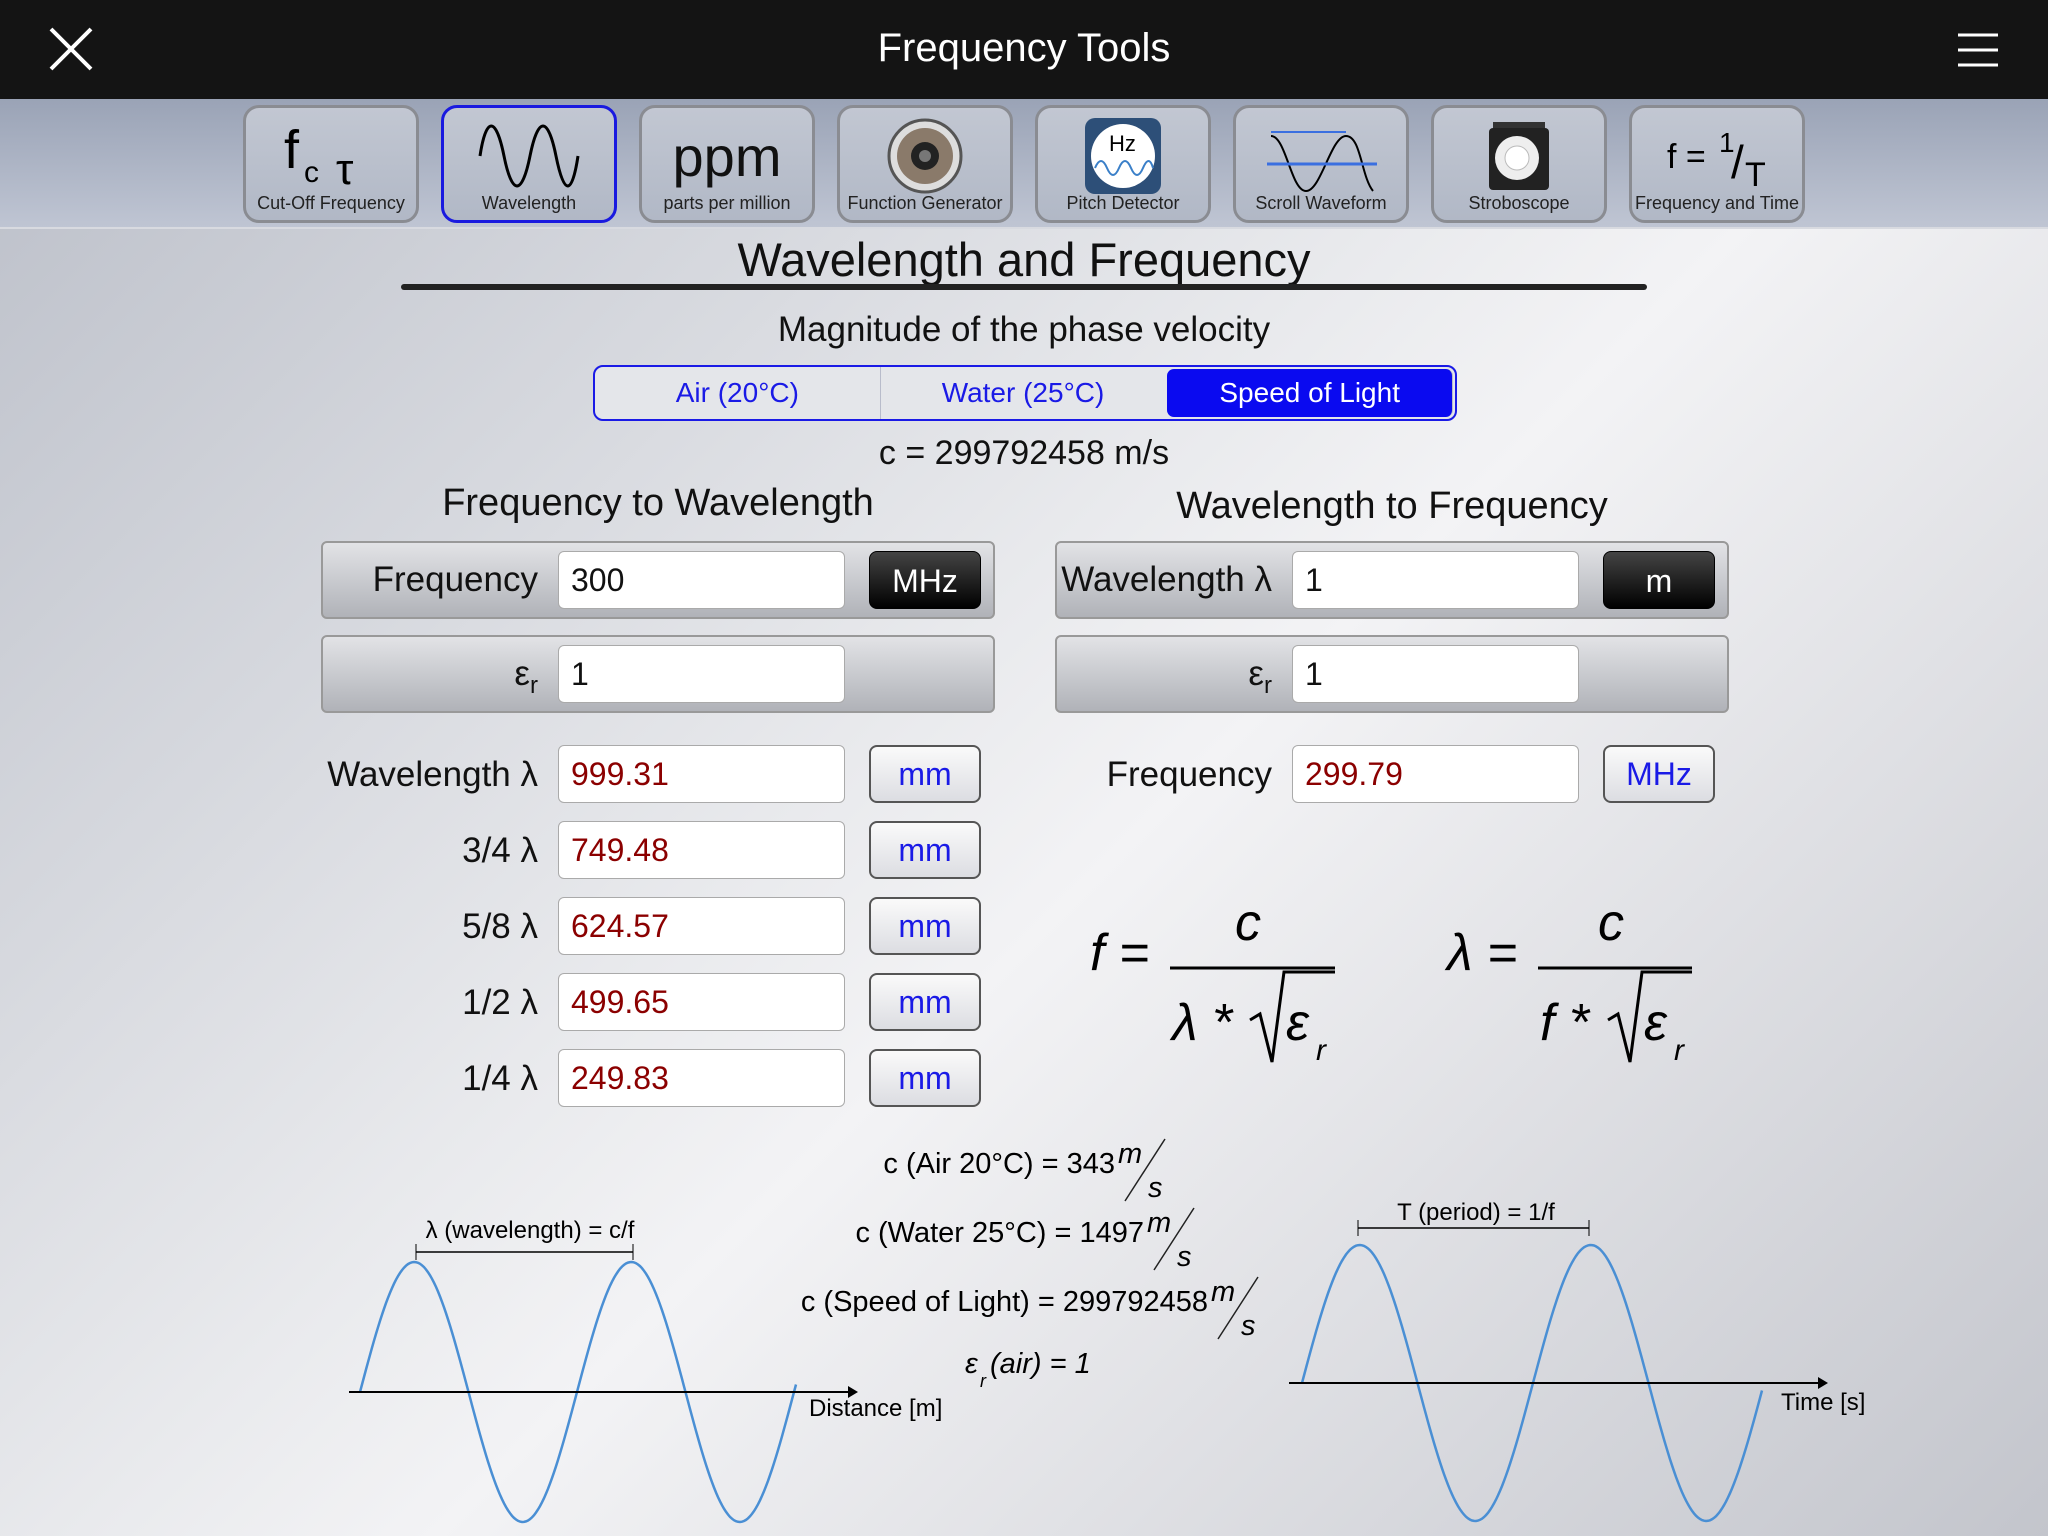  I want to click on formula-frequency: f = c λ * ε r, so click(1212, 980).